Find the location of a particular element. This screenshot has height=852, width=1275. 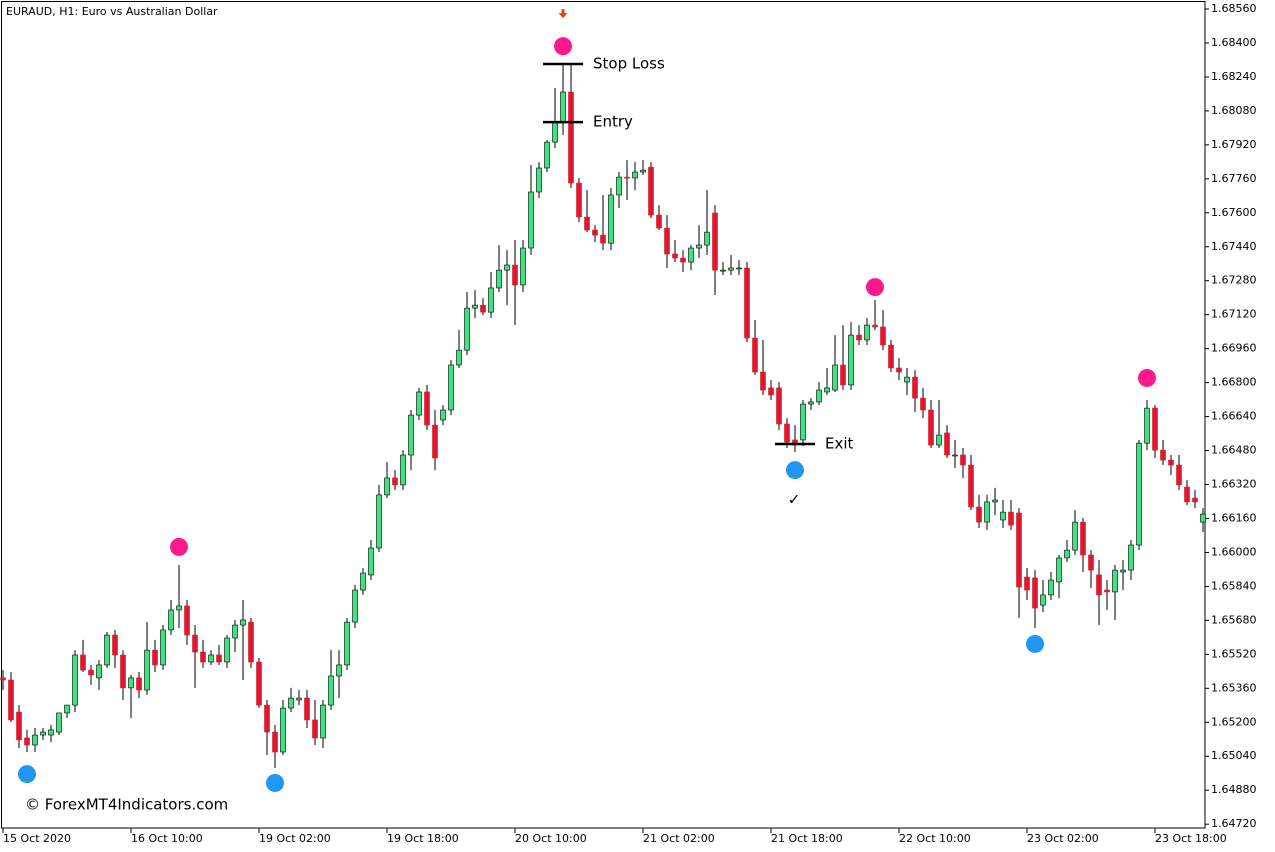

y-tick-label: 1.67600 is located at coordinates (1234, 212).